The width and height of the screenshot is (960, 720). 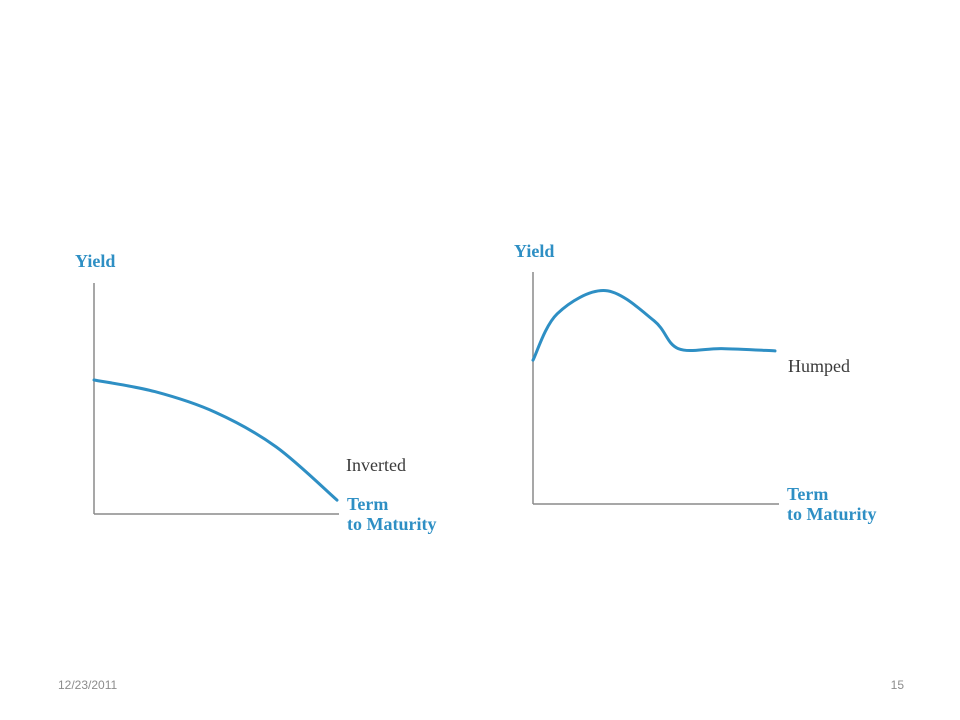 What do you see at coordinates (654, 325) in the screenshot?
I see `humped-curve` at bounding box center [654, 325].